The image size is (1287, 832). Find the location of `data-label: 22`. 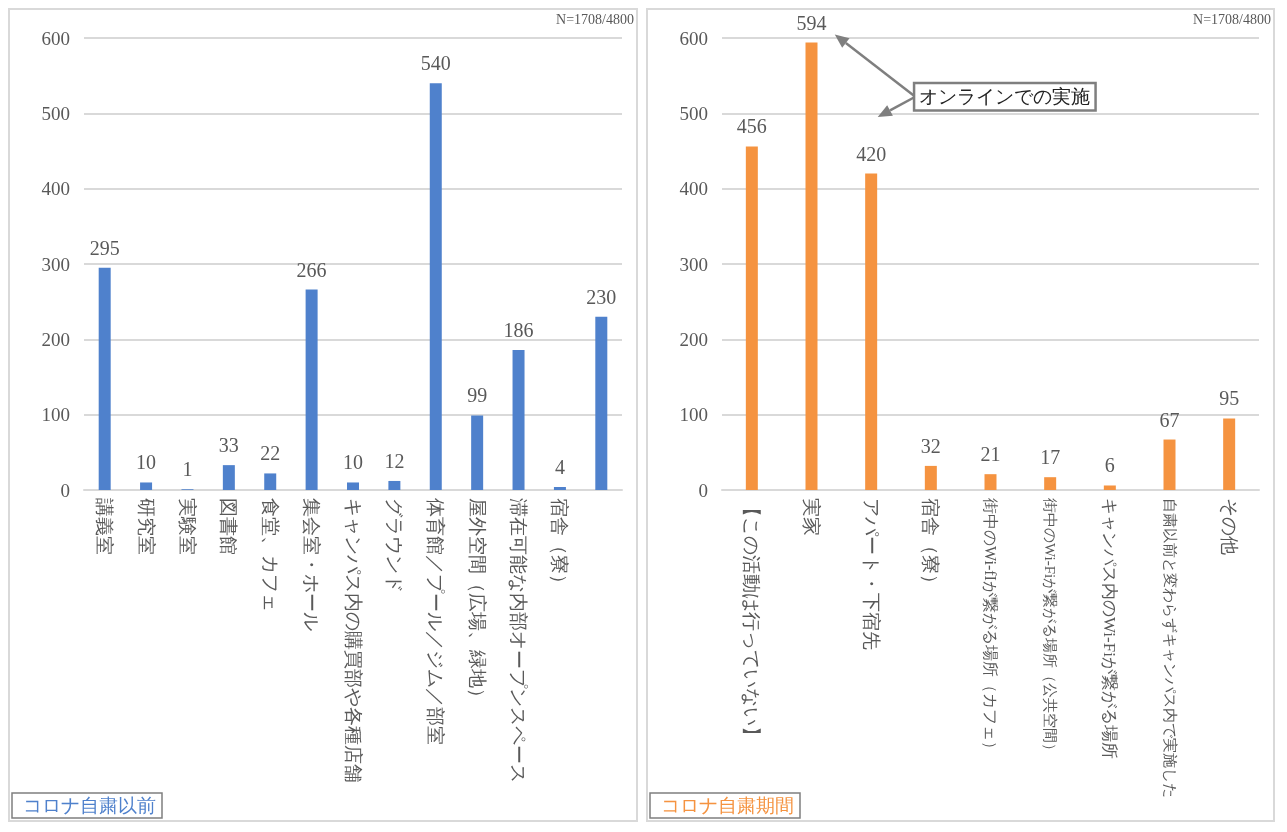

data-label: 22 is located at coordinates (270, 453).